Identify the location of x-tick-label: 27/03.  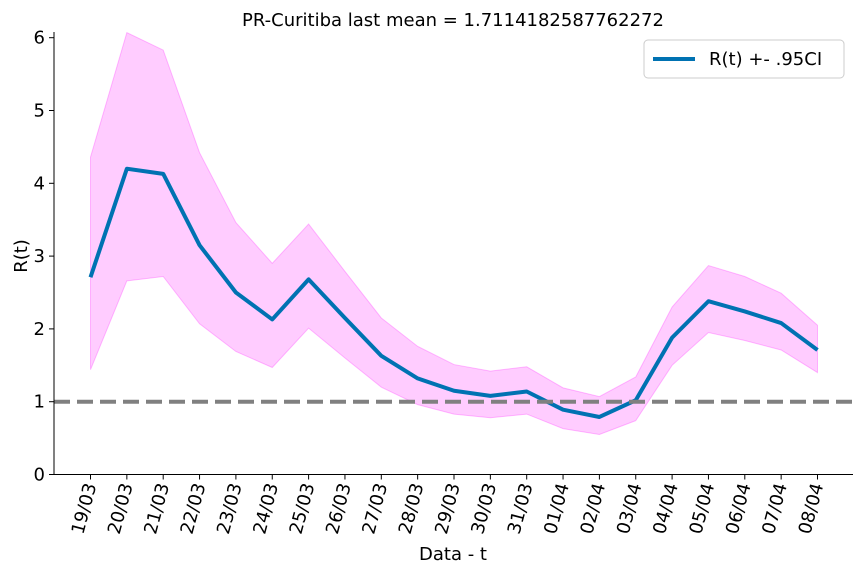
(375, 509).